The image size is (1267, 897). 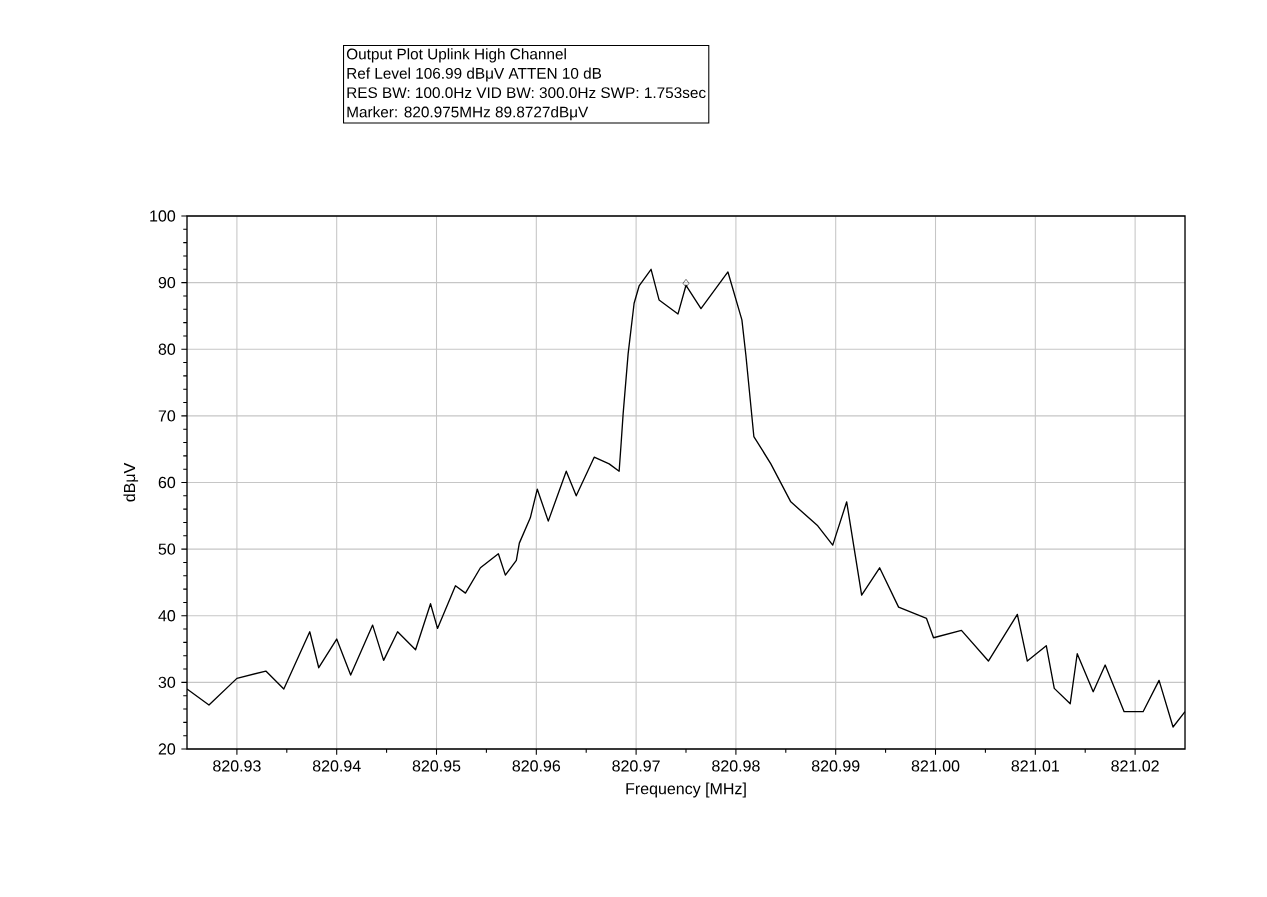 What do you see at coordinates (131, 482) in the screenshot?
I see `y-axis-title: dBμV` at bounding box center [131, 482].